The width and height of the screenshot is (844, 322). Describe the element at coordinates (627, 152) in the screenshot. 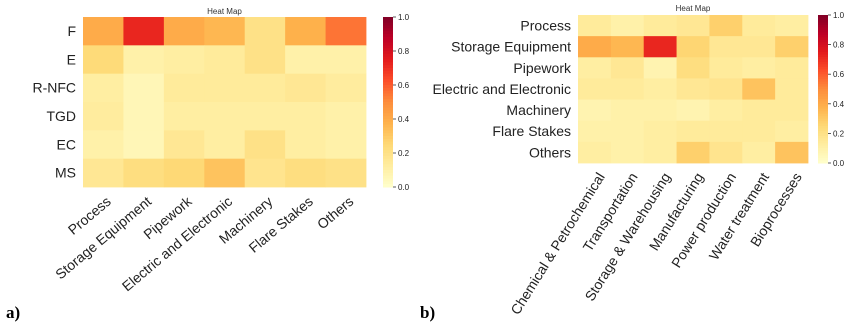

I see `heatmap-cell-others-transportation` at that location.